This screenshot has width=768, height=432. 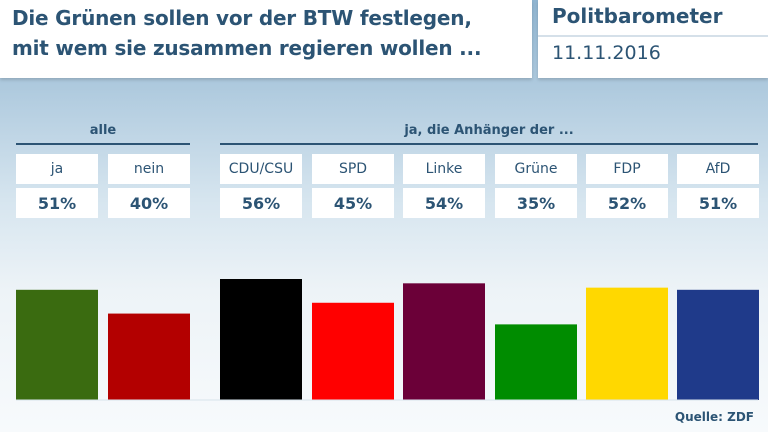 What do you see at coordinates (536, 169) in the screenshot?
I see `category-label-5: Grüne` at bounding box center [536, 169].